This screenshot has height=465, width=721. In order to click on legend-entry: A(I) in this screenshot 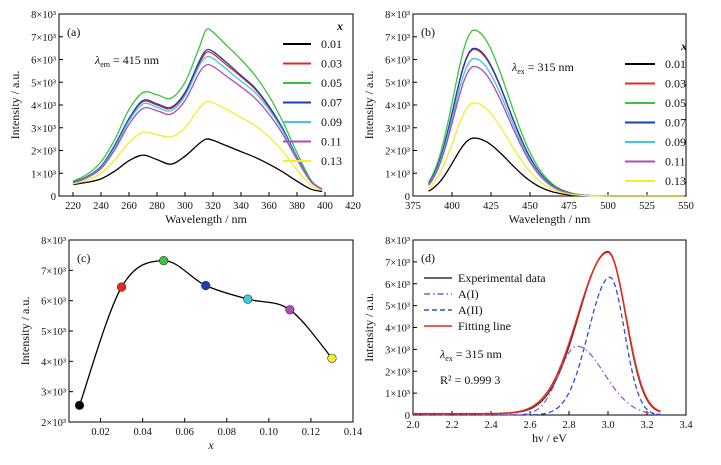, I will do `click(468, 294)`.